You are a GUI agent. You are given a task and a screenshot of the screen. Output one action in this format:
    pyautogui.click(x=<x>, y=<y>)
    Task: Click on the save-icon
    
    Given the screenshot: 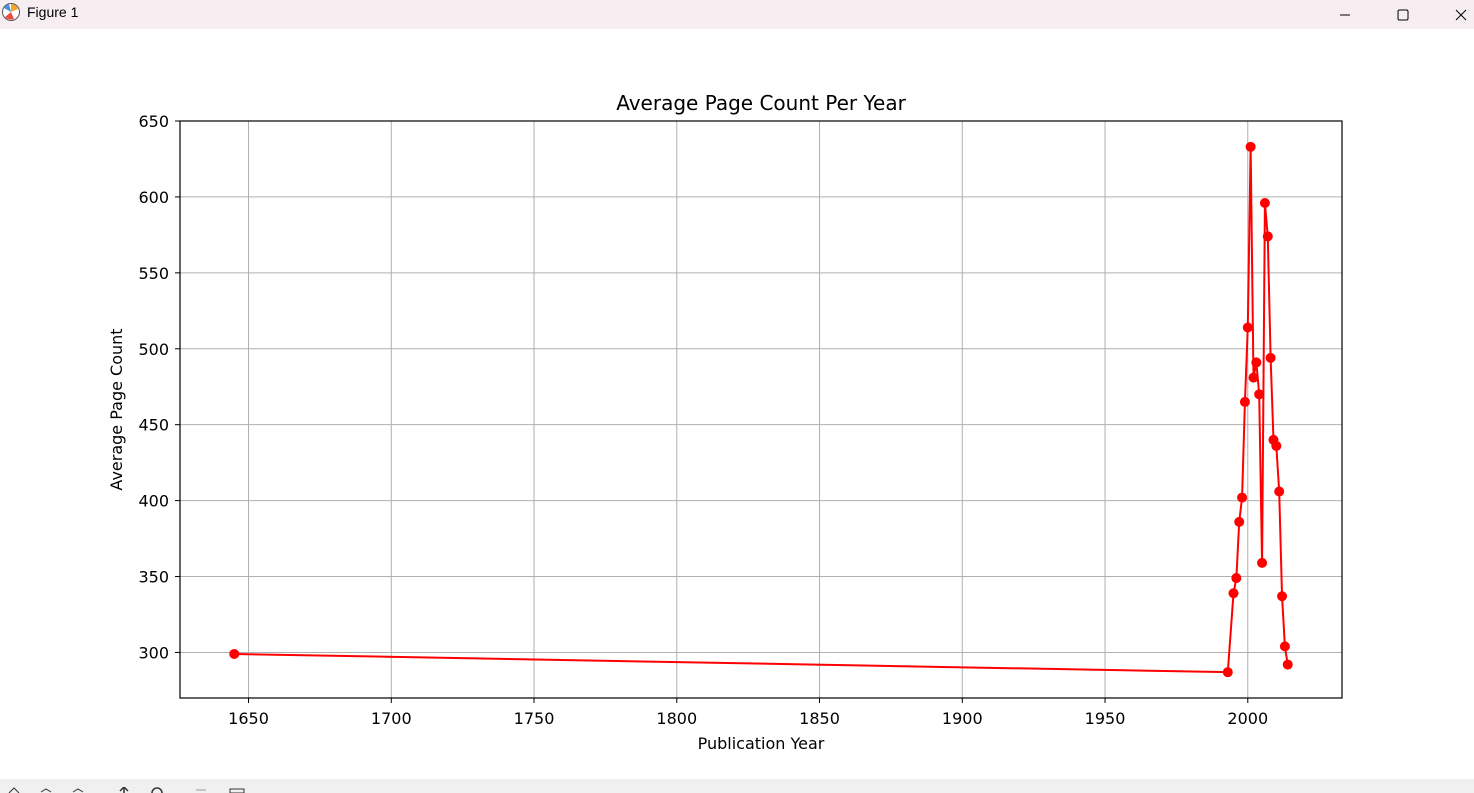 What is the action you would take?
    pyautogui.click(x=237, y=790)
    